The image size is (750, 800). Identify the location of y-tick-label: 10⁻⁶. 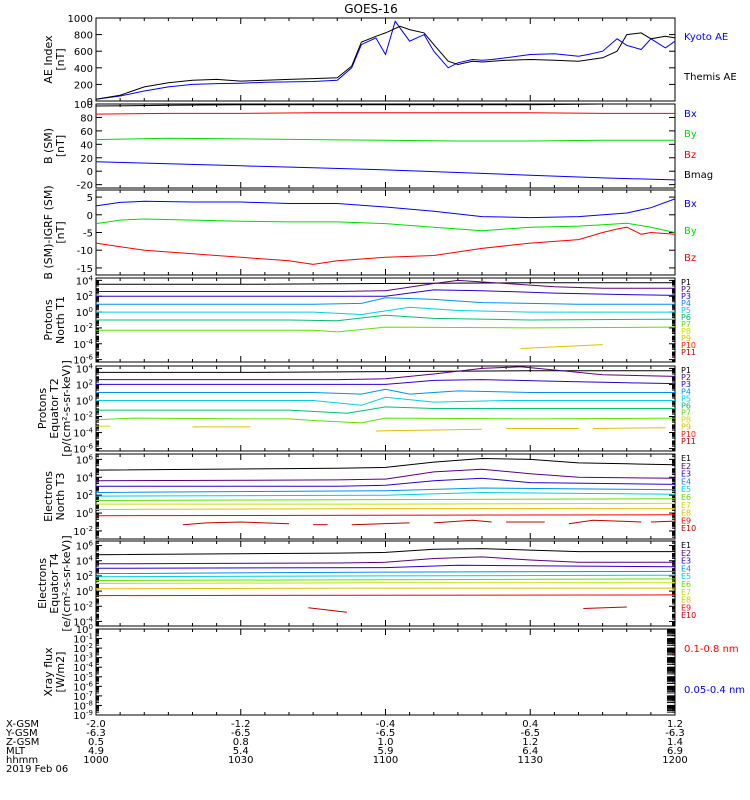
(83, 449).